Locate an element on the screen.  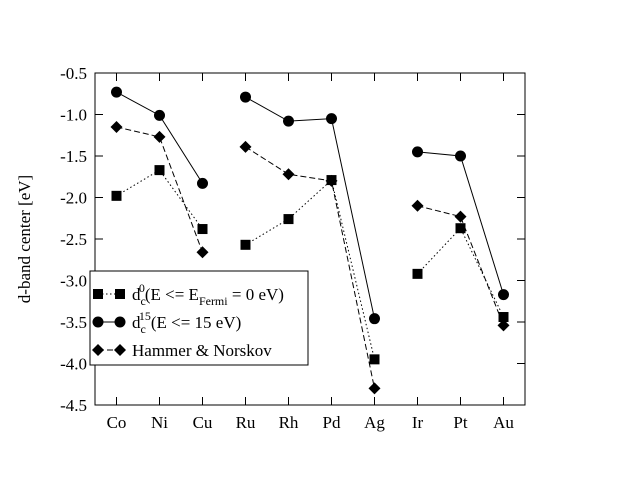
legend-label: Hammer & Norskov is located at coordinates (202, 350).